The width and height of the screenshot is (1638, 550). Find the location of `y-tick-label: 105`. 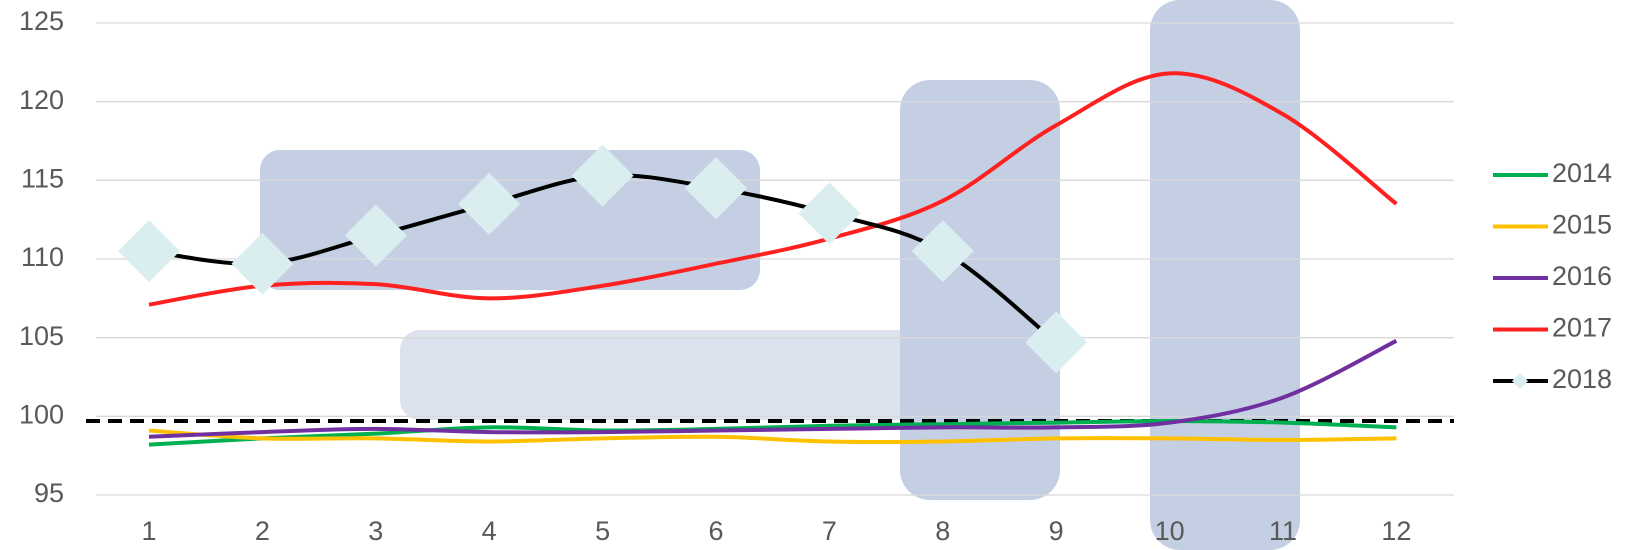

y-tick-label: 105 is located at coordinates (41, 336).